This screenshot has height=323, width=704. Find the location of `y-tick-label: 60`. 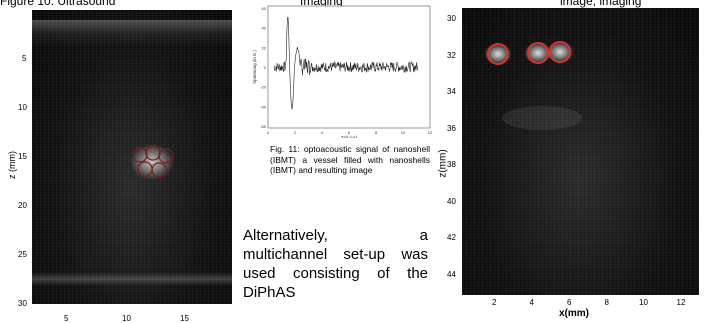

y-tick-label: 60 is located at coordinates (264, 8).